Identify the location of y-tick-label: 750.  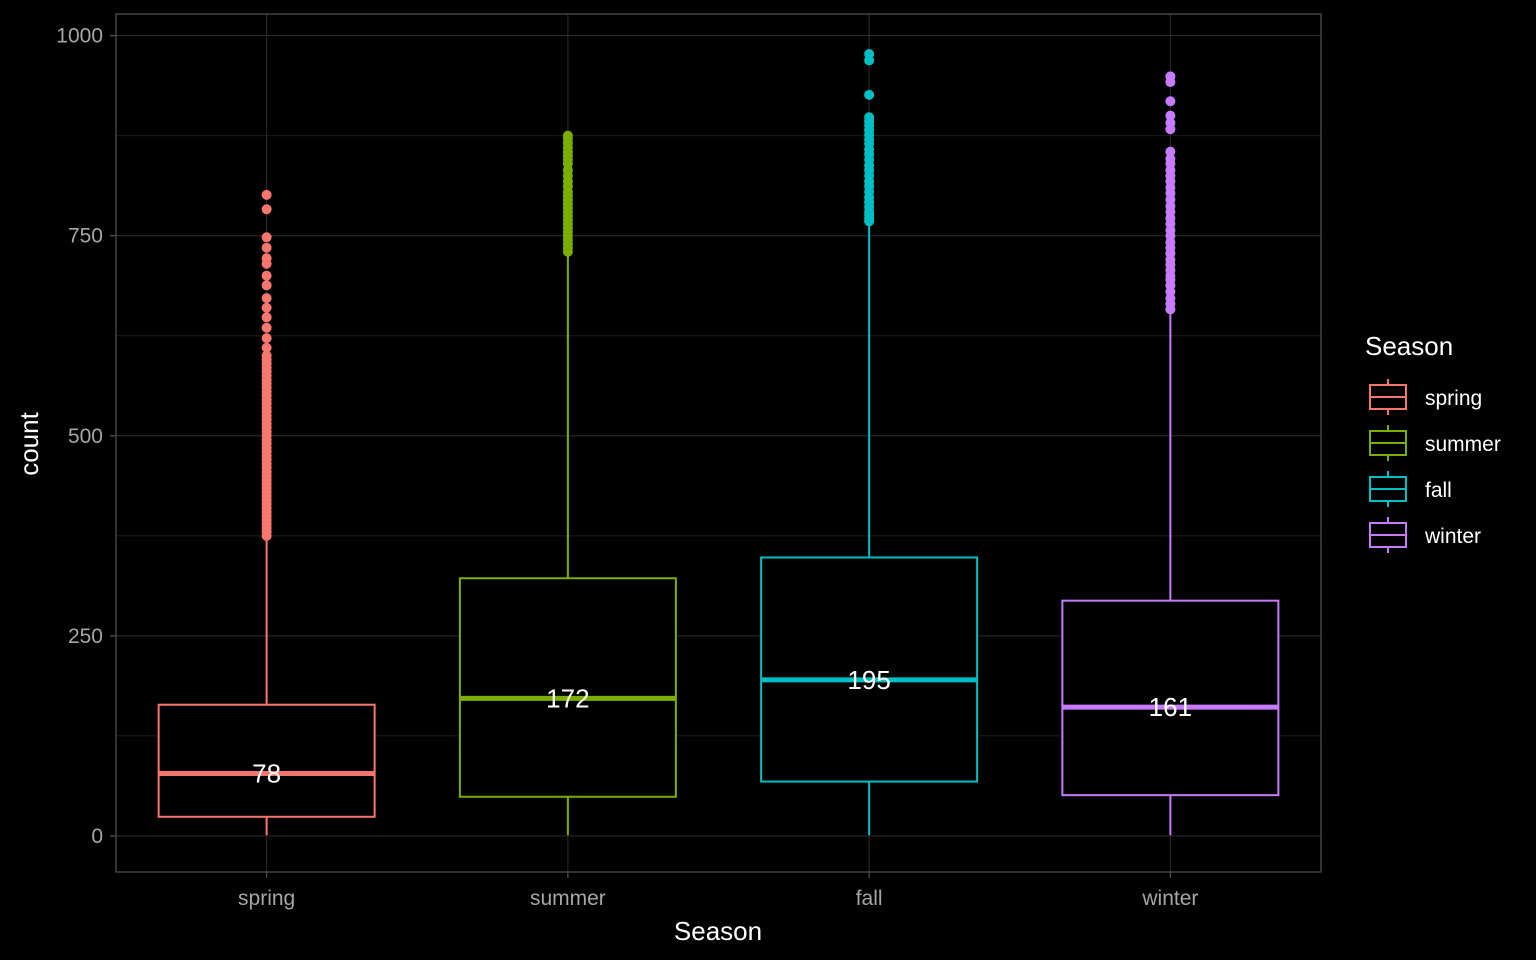
(85, 236).